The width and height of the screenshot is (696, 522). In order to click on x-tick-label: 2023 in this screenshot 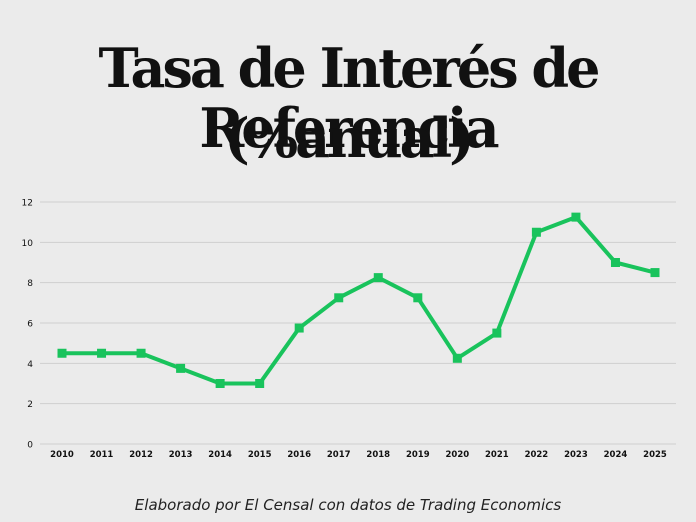, I will do `click(576, 455)`.